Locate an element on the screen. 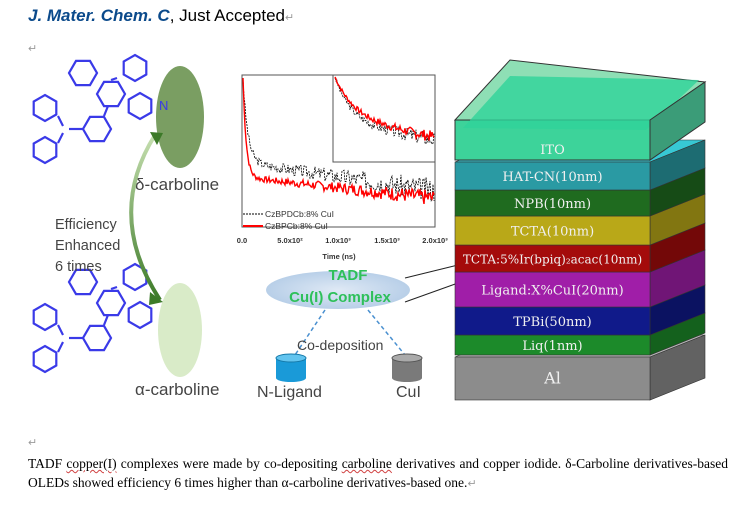  status-text: , Just Accepted is located at coordinates (227, 15).